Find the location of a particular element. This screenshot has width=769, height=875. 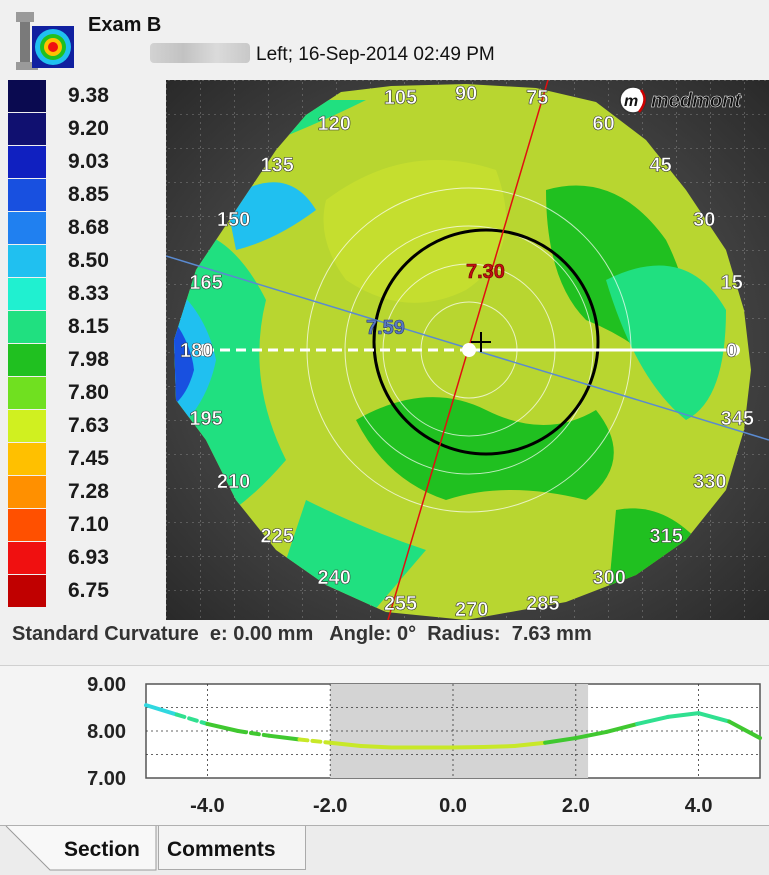

legend-row: 8.68 is located at coordinates (83, 228).